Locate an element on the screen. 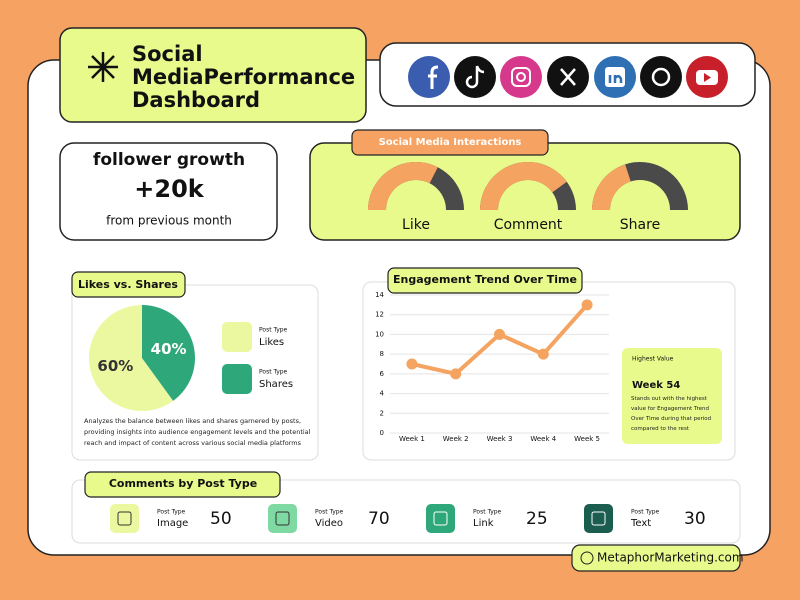 Image resolution: width=800 pixels, height=600 pixels. social-icons is located at coordinates (568, 77).